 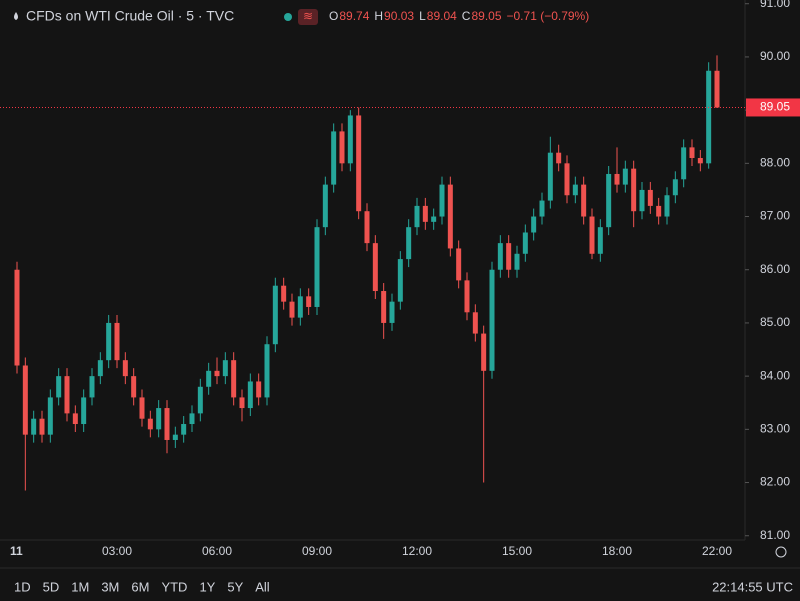 What do you see at coordinates (288, 17) in the screenshot?
I see `status-dot` at bounding box center [288, 17].